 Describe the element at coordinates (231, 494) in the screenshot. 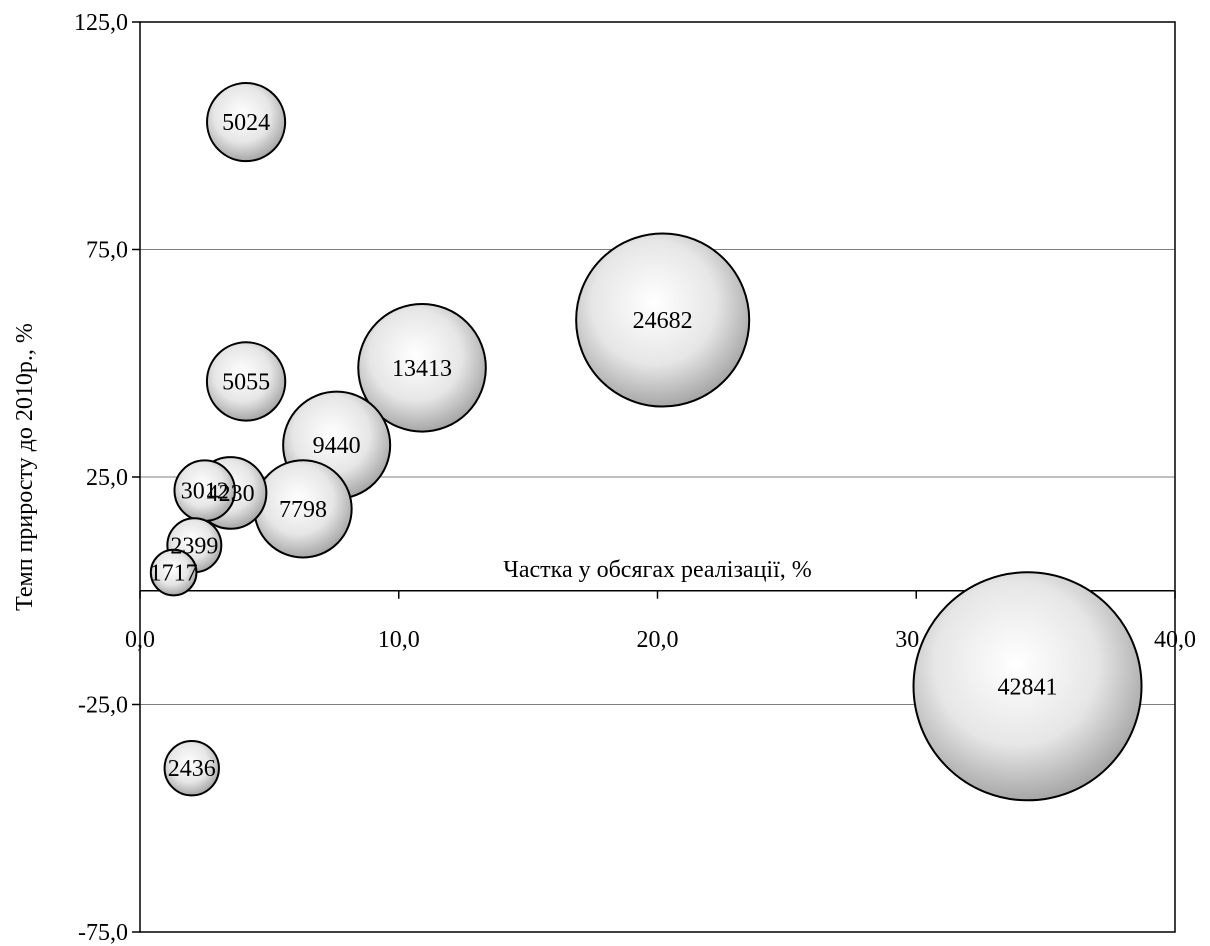

I see `bubble-label-4230: 4230` at that location.